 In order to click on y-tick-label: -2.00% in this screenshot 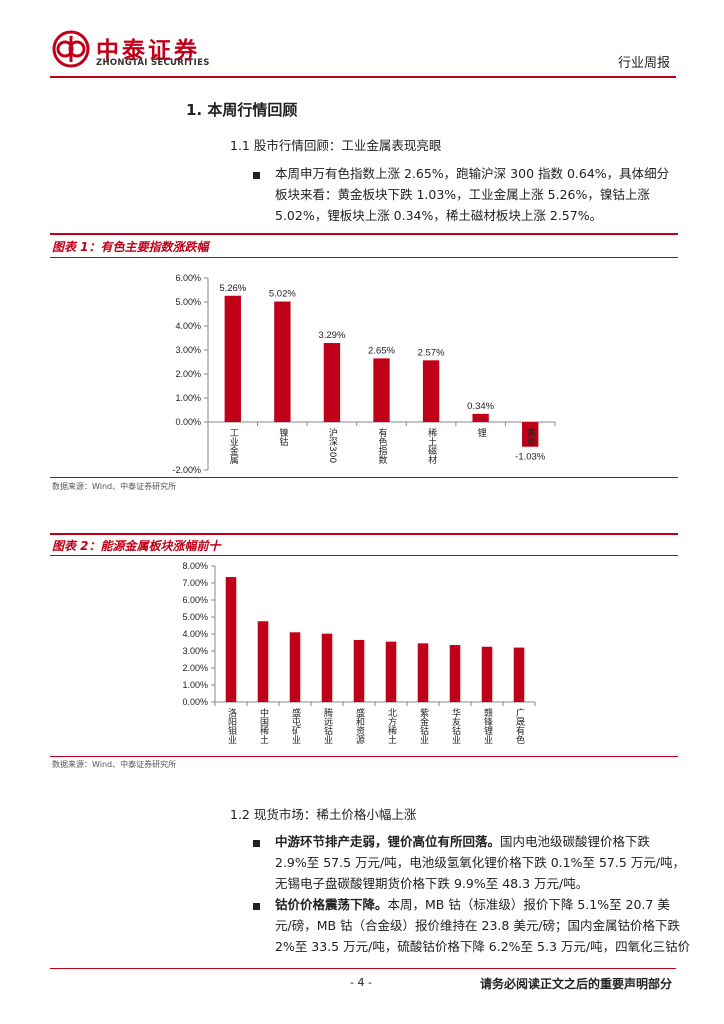, I will do `click(186, 470)`.